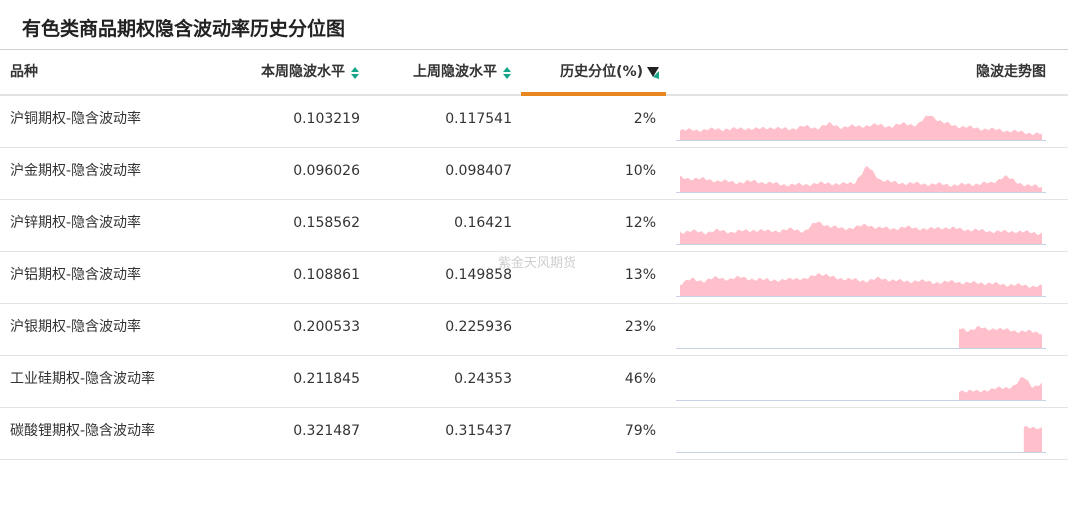 The image size is (1080, 530). Describe the element at coordinates (640, 327) in the screenshot. I see `iv-percentile: 23%` at that location.